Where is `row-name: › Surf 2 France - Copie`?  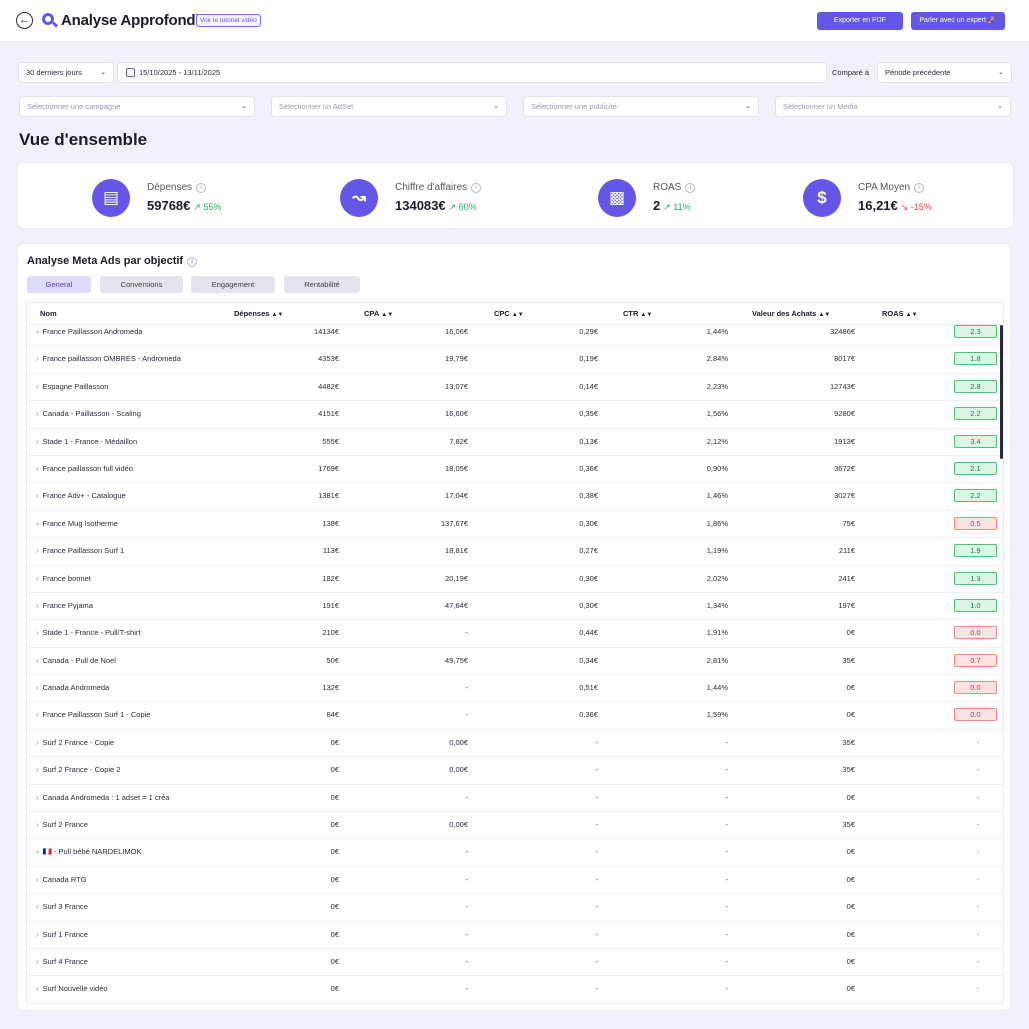
row-name: › Surf 2 France - Copie is located at coordinates (75, 743).